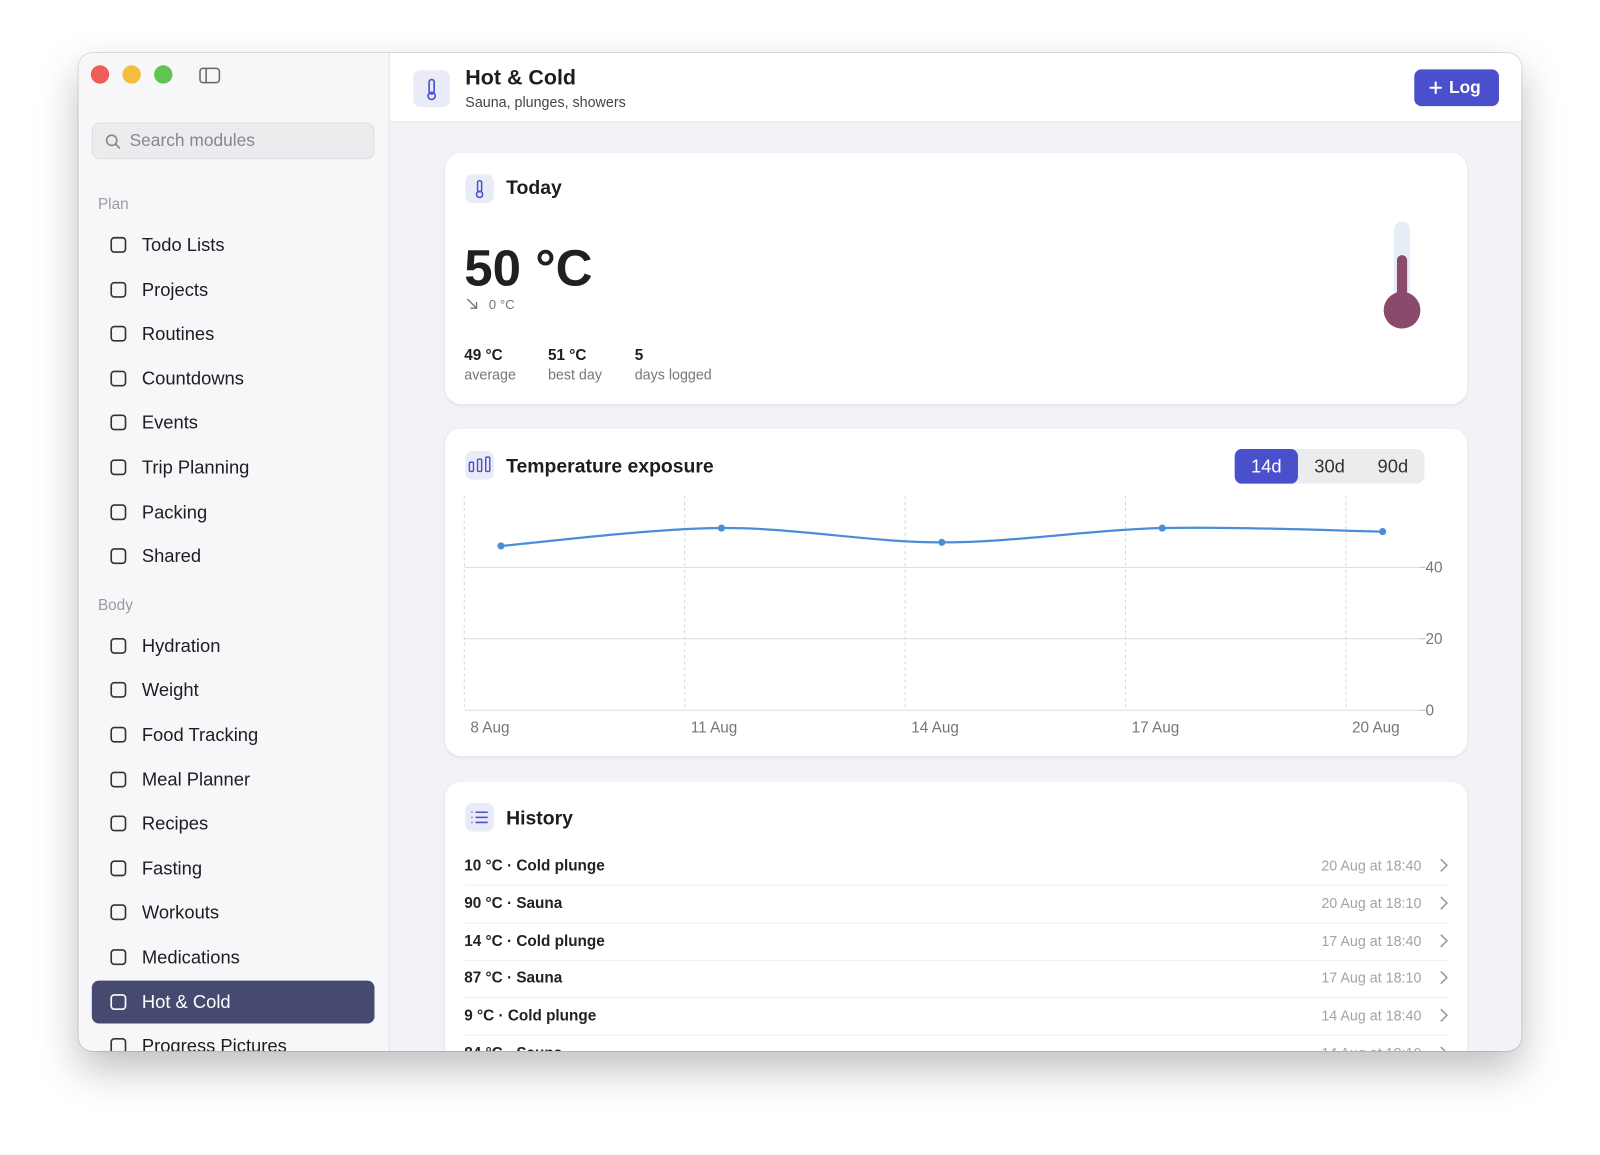  Describe the element at coordinates (233, 467) in the screenshot. I see `nav-item: Trip Planning` at that location.